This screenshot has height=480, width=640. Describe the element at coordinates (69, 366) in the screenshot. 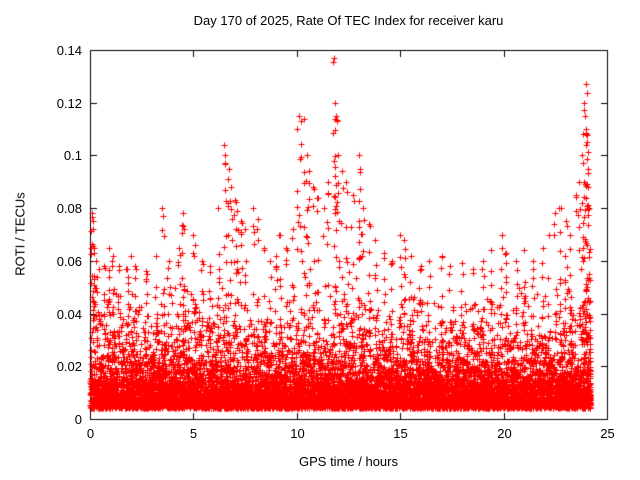

I see `y-tick-label: 0.02` at that location.